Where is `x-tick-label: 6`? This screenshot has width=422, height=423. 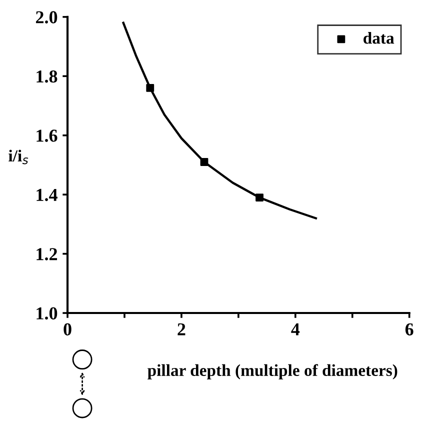
x-tick-label: 6 is located at coordinates (409, 329).